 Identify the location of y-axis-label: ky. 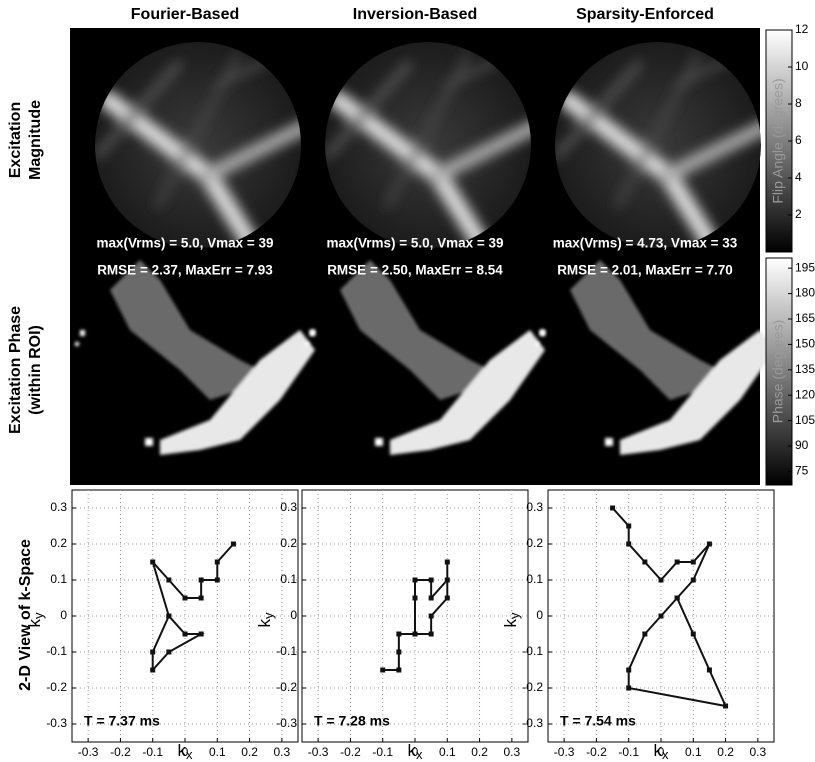
(511, 620).